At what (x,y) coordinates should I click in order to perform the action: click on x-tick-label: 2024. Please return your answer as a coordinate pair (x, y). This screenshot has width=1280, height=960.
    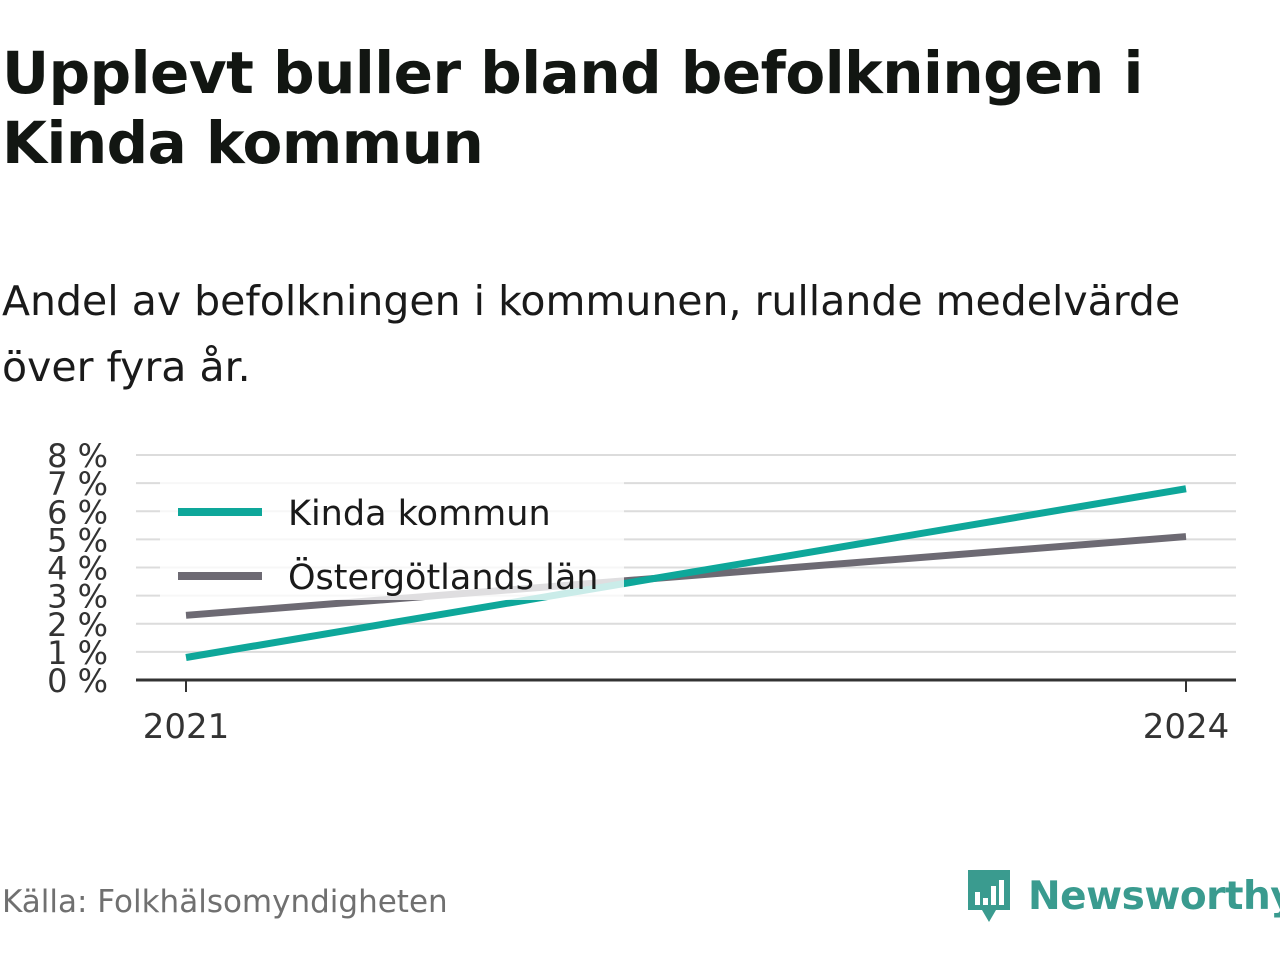
    Looking at the image, I should click on (1186, 727).